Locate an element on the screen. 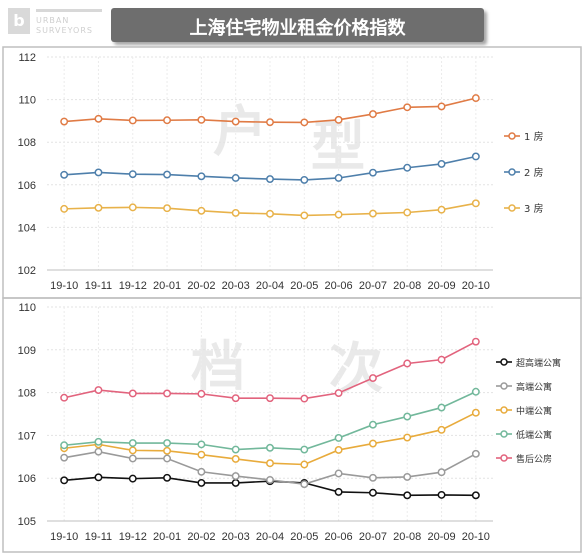  x-tick-label: 20-07 is located at coordinates (373, 537).